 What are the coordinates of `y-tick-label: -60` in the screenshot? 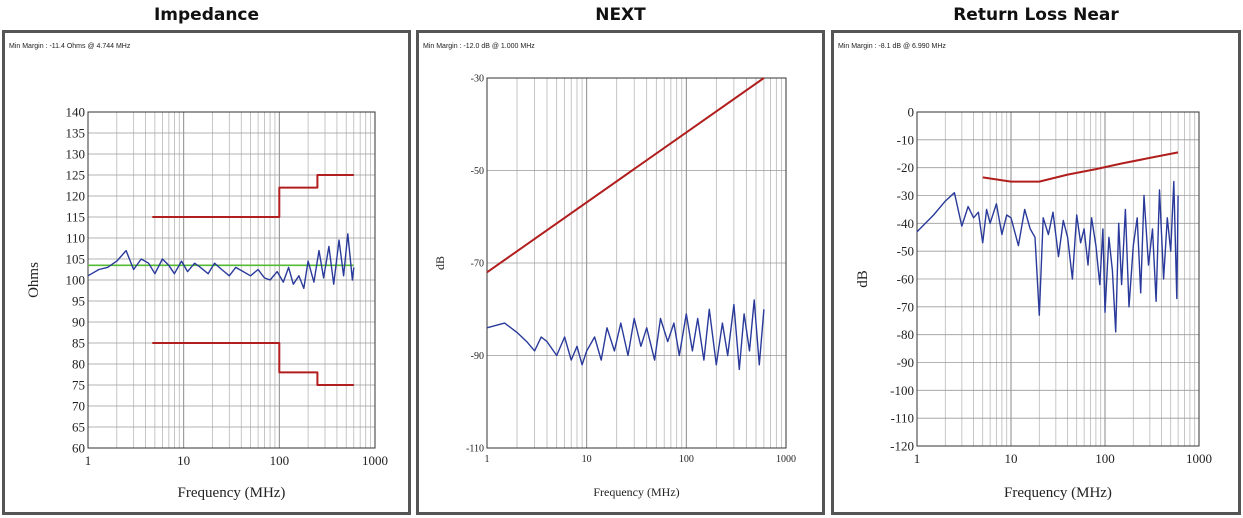 It's located at (905, 279).